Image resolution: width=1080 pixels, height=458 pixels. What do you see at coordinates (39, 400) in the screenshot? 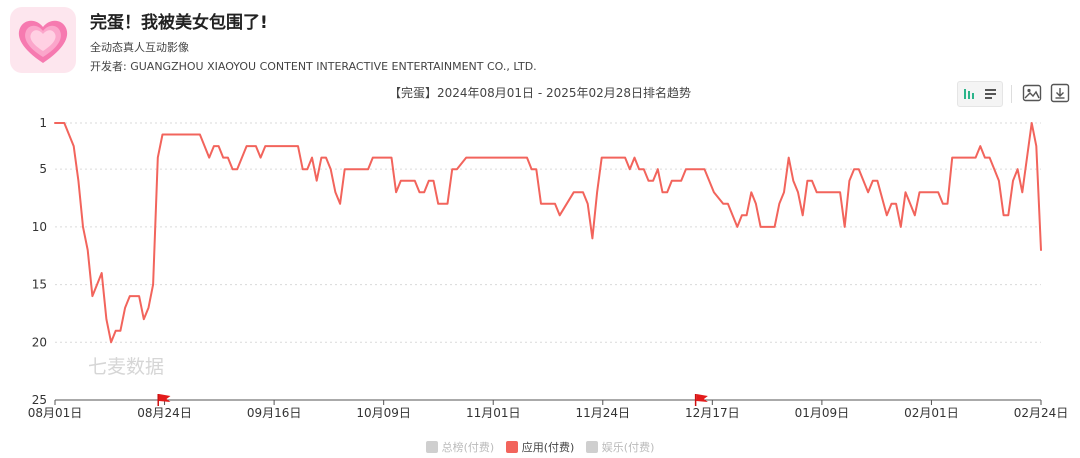
I see `y-tick-label: 25` at bounding box center [39, 400].